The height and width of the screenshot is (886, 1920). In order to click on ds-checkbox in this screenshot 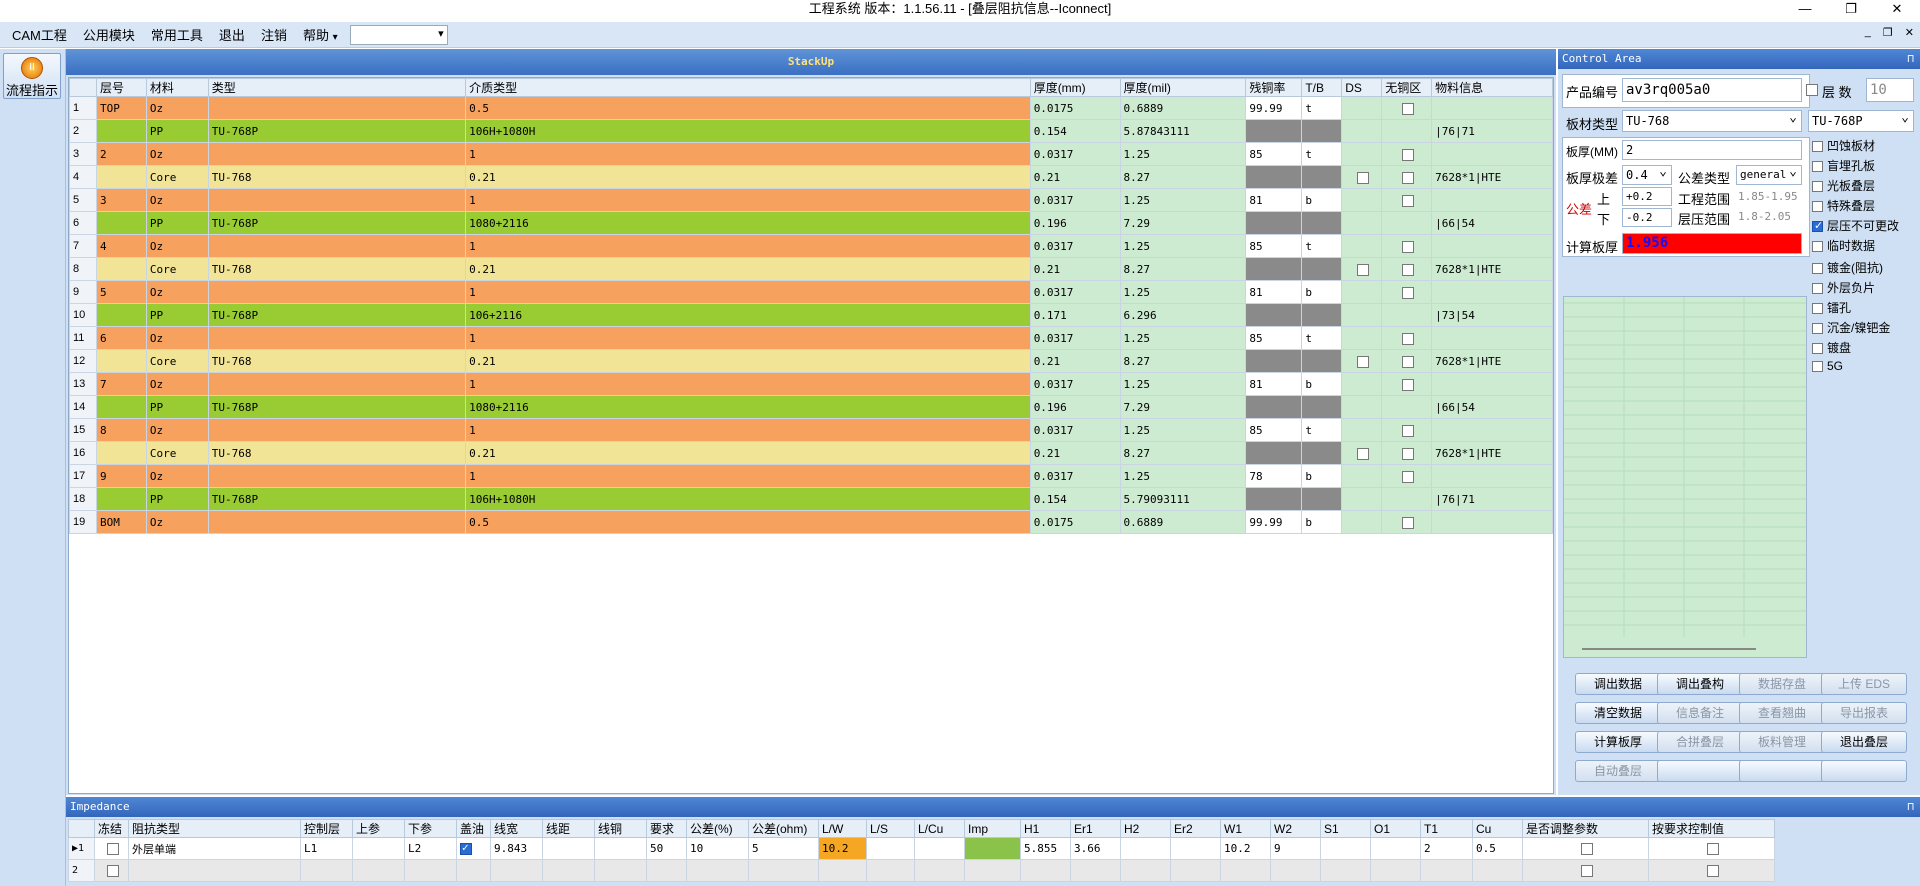, I will do `click(1363, 269)`.